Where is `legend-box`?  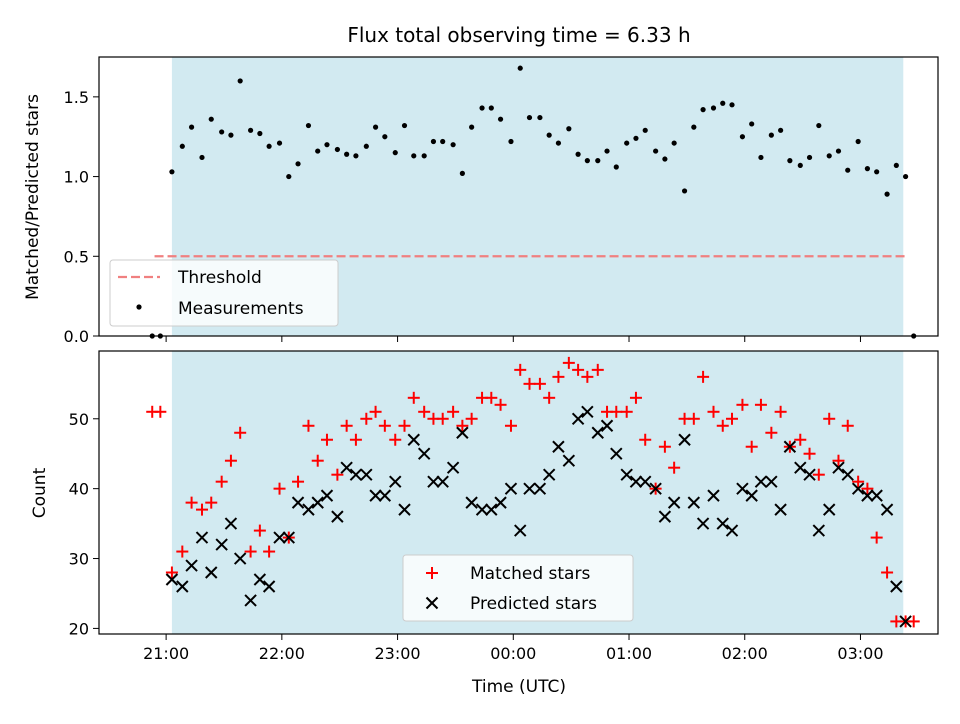
legend-box is located at coordinates (518, 588).